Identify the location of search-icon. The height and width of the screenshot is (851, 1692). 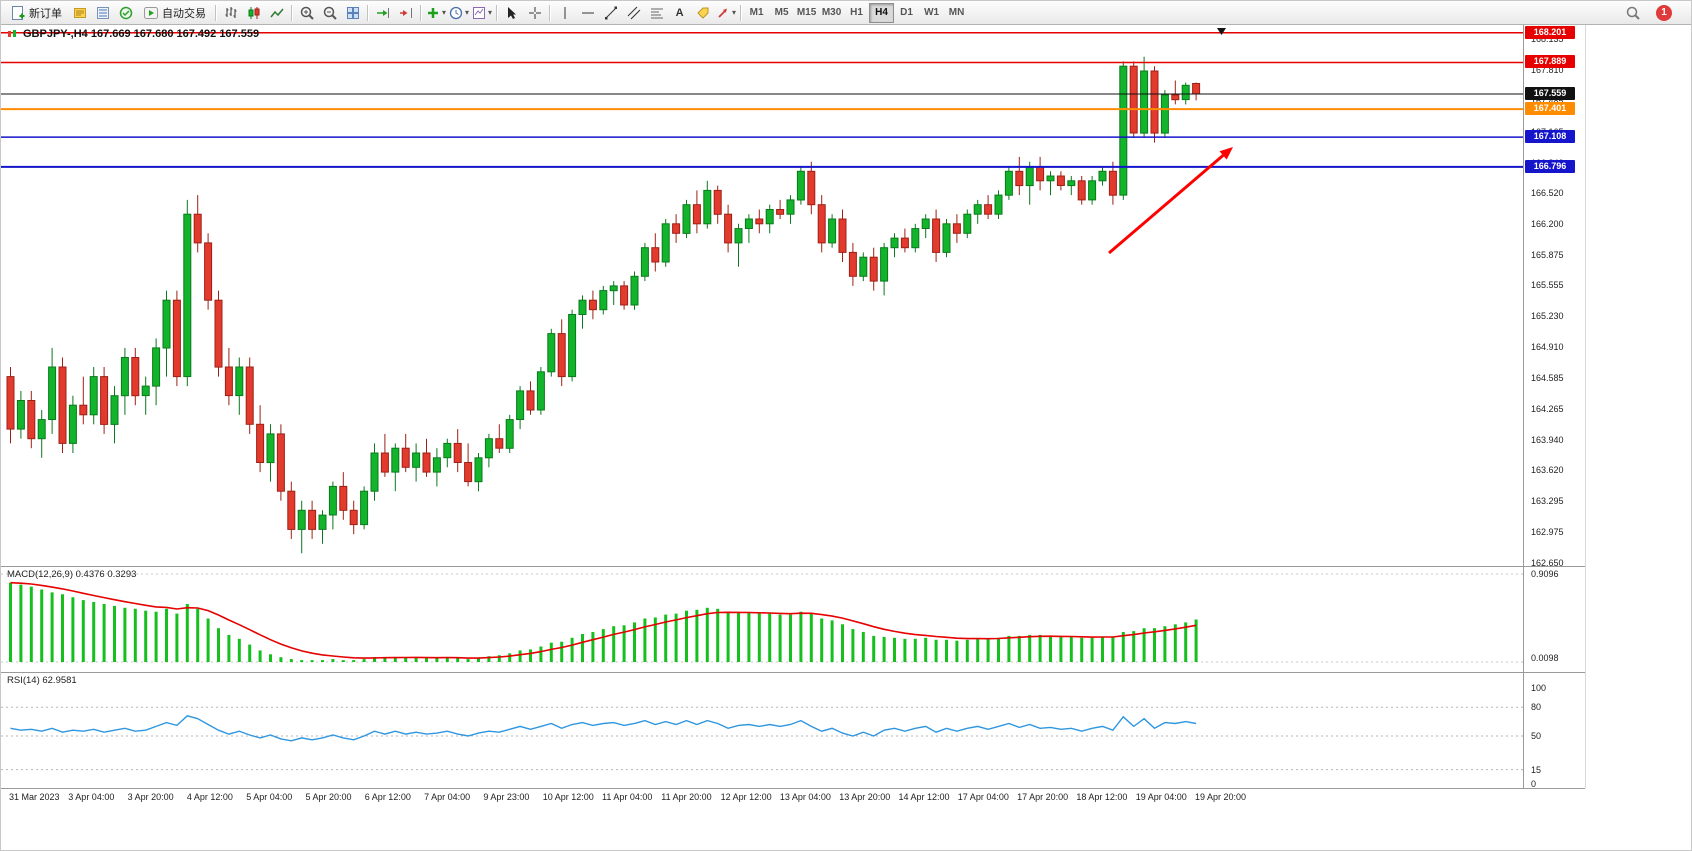
(1633, 13).